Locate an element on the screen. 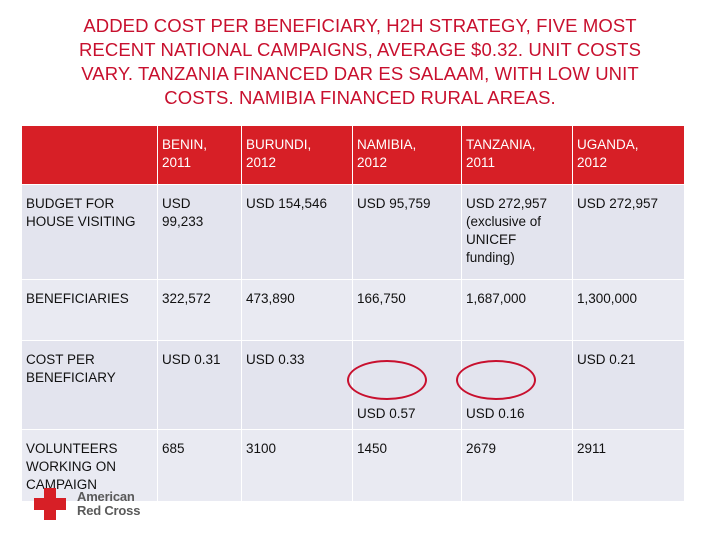 The height and width of the screenshot is (540, 720). circled-value: USD 0.57 is located at coordinates (387, 391).